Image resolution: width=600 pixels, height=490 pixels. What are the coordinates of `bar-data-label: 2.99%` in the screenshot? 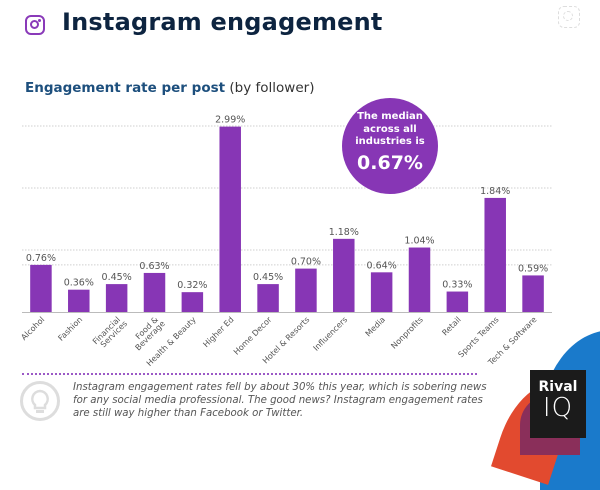 It's located at (230, 120).